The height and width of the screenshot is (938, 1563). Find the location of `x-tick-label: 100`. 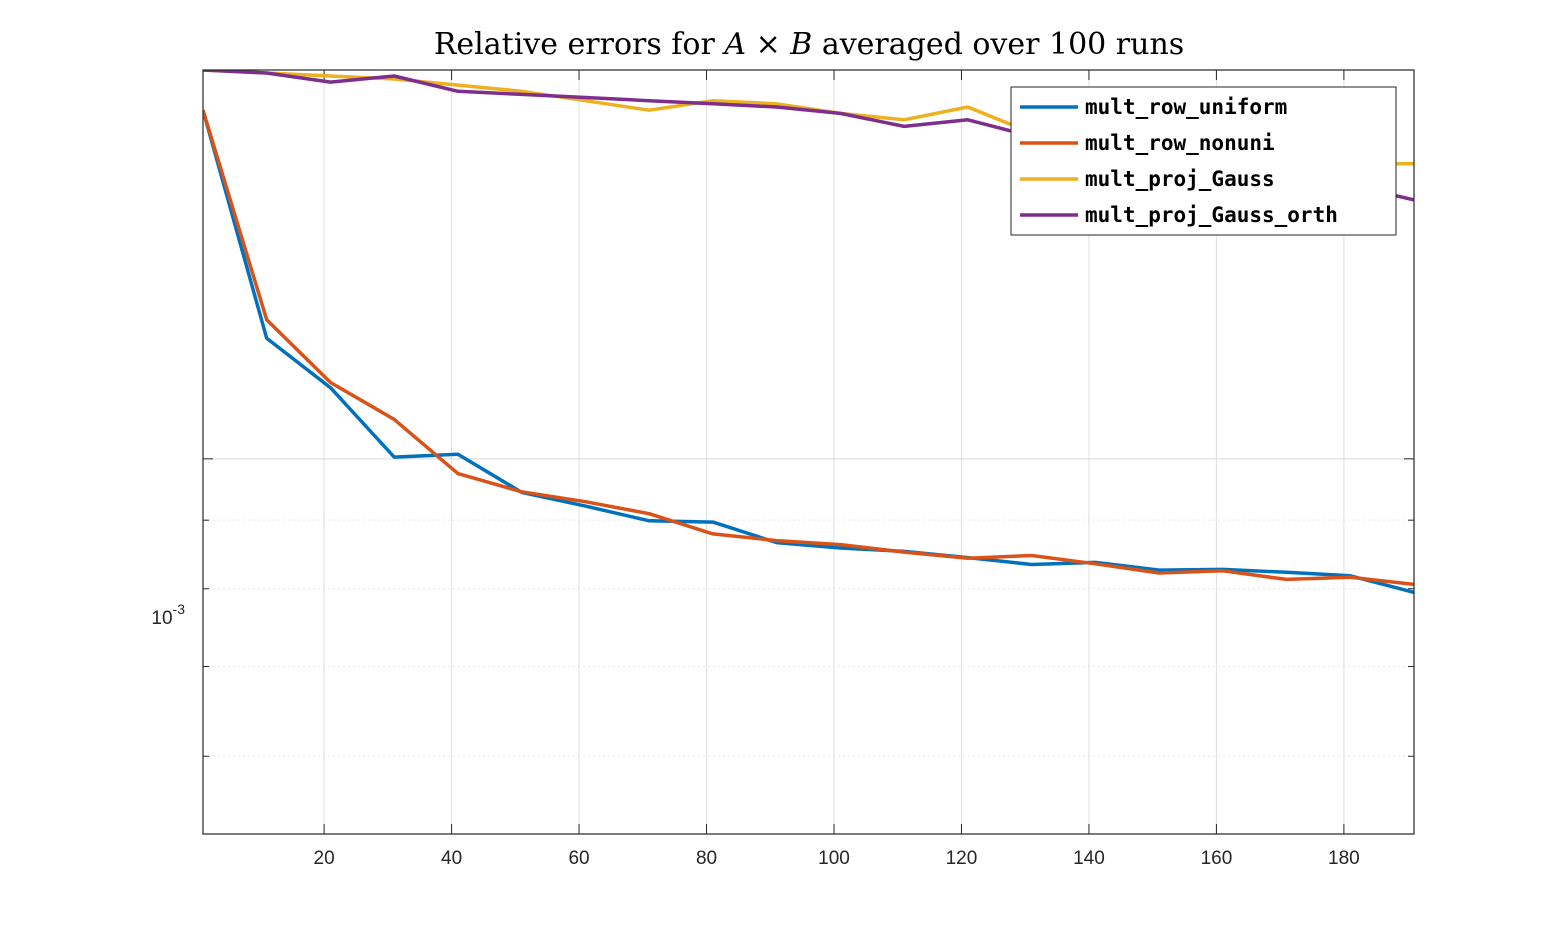

x-tick-label: 100 is located at coordinates (834, 858).